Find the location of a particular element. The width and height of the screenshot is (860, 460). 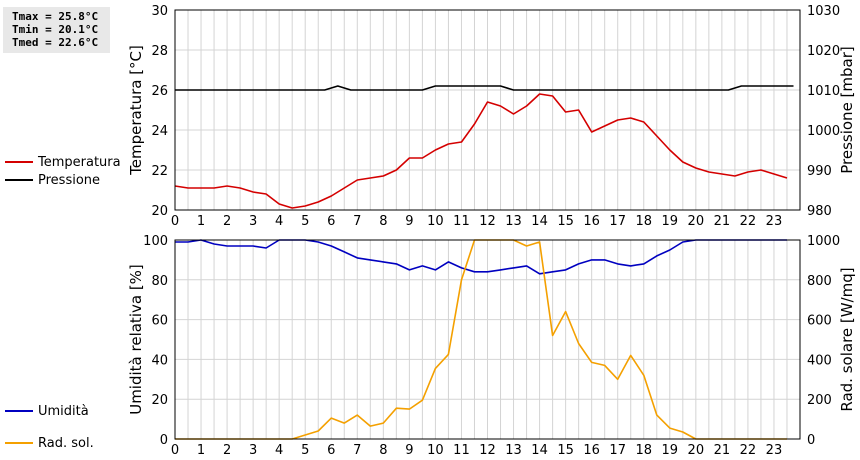

y-tick-right: 0 is located at coordinates (811, 440).